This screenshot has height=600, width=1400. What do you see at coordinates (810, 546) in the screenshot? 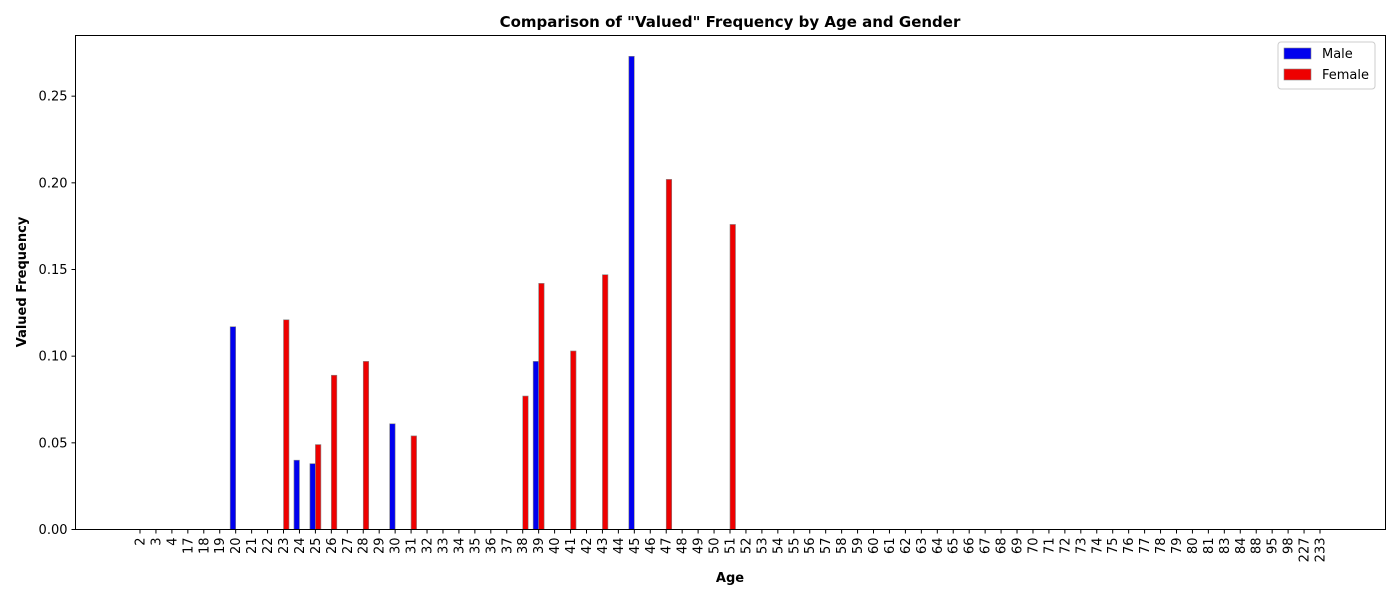
I see `x-tick-label: 56` at bounding box center [810, 546].